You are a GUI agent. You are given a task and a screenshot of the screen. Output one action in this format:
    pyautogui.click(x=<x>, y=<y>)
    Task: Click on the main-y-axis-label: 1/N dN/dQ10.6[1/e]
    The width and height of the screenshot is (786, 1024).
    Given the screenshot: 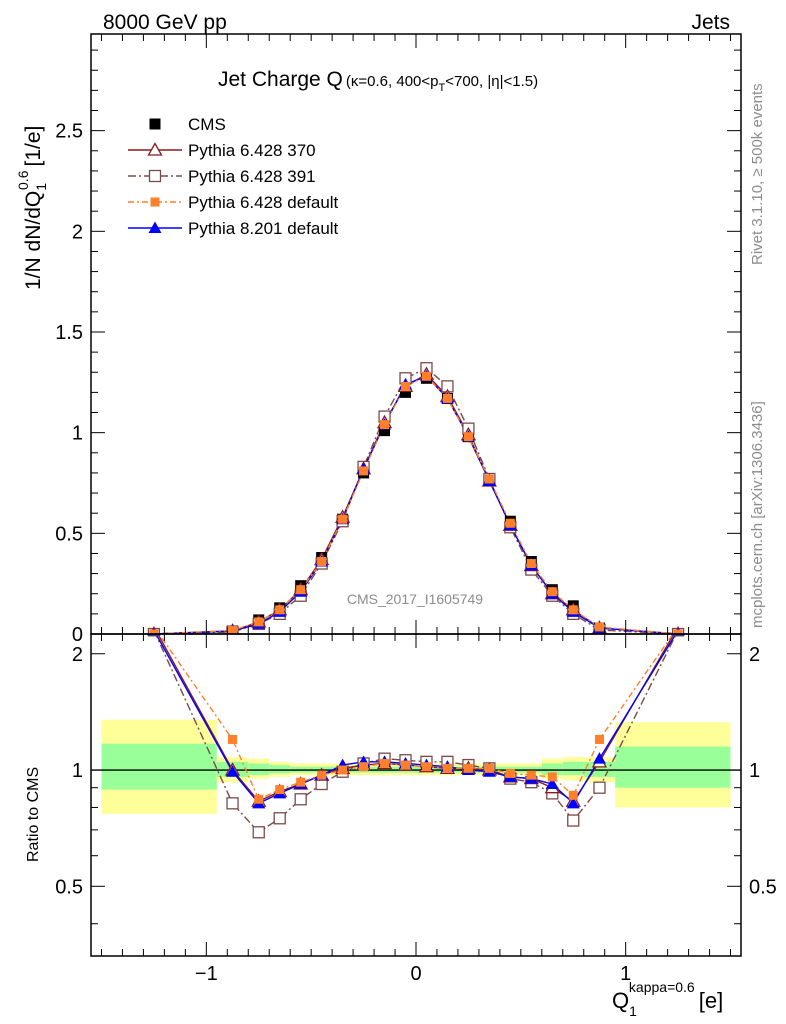 What is the action you would take?
    pyautogui.click(x=32, y=208)
    